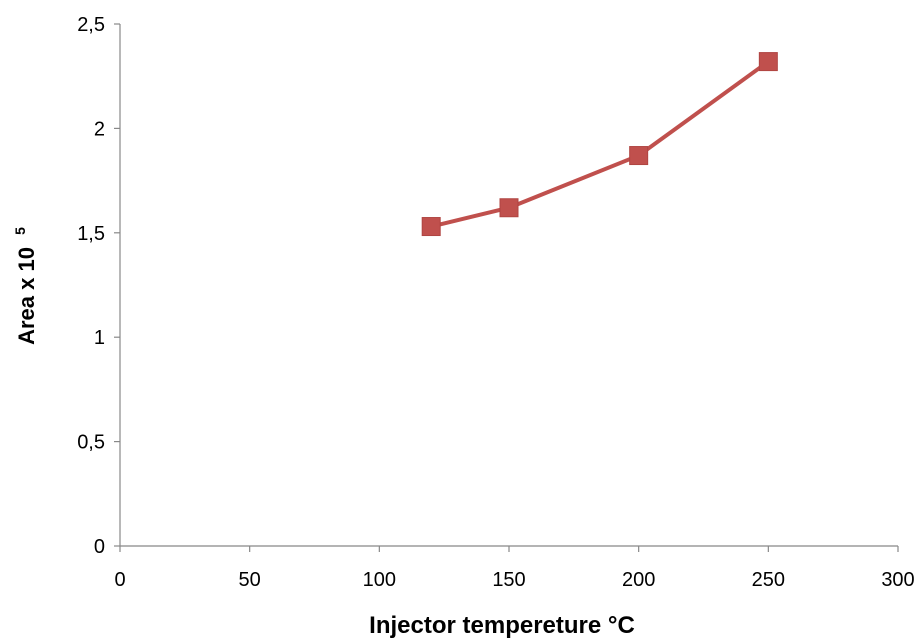 Image resolution: width=921 pixels, height=644 pixels. I want to click on x-axis-title: Injector tempereture °C, so click(502, 625).